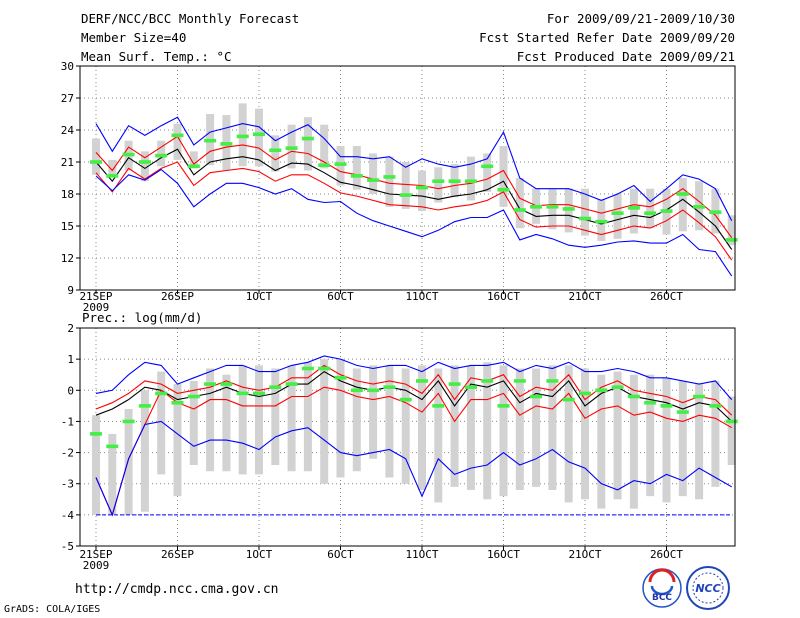 Image resolution: width=800 pixels, height=618 pixels. I want to click on source-url: http://cmdp.ncc.cma.gov.cn, so click(177, 589).